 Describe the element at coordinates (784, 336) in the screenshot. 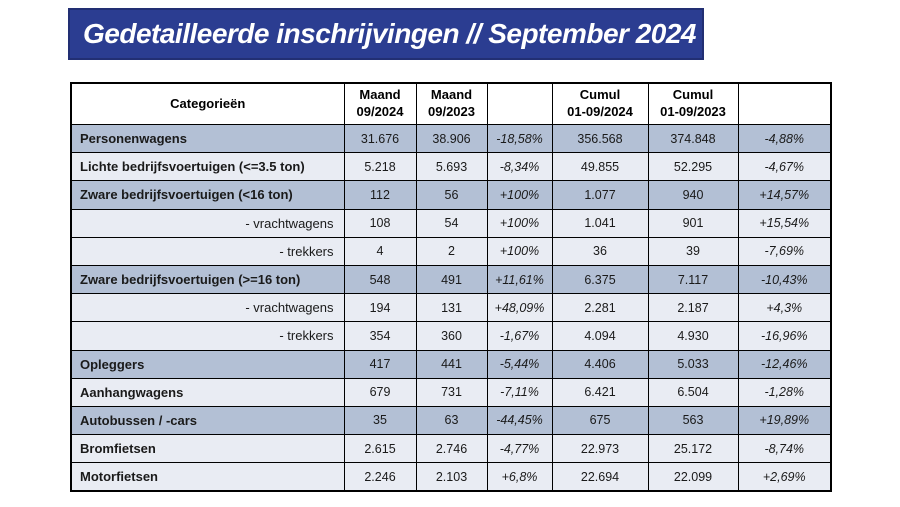

I see `pct-cumul-cell: -16,96%` at that location.